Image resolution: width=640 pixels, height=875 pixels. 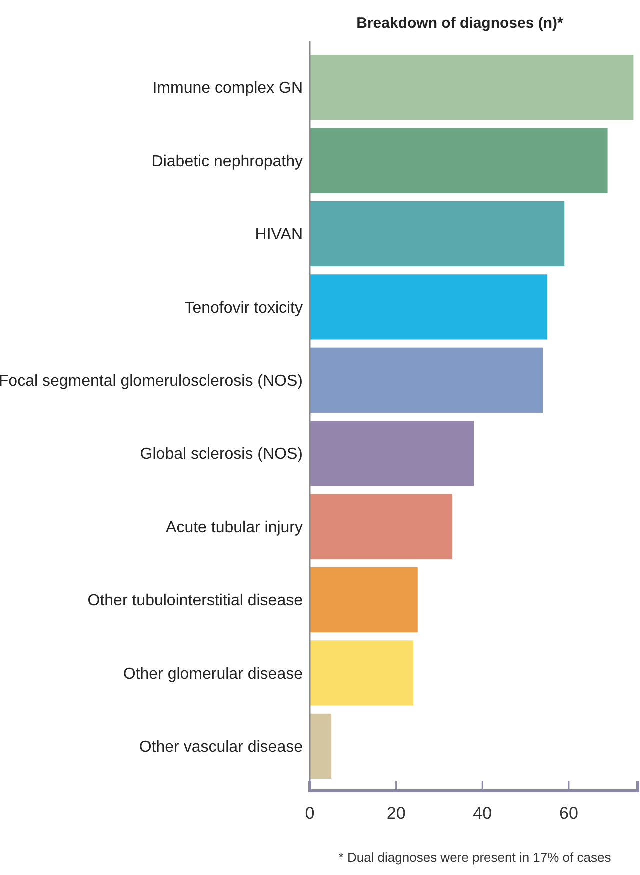 What do you see at coordinates (396, 814) in the screenshot?
I see `x-tick-label: 20` at bounding box center [396, 814].